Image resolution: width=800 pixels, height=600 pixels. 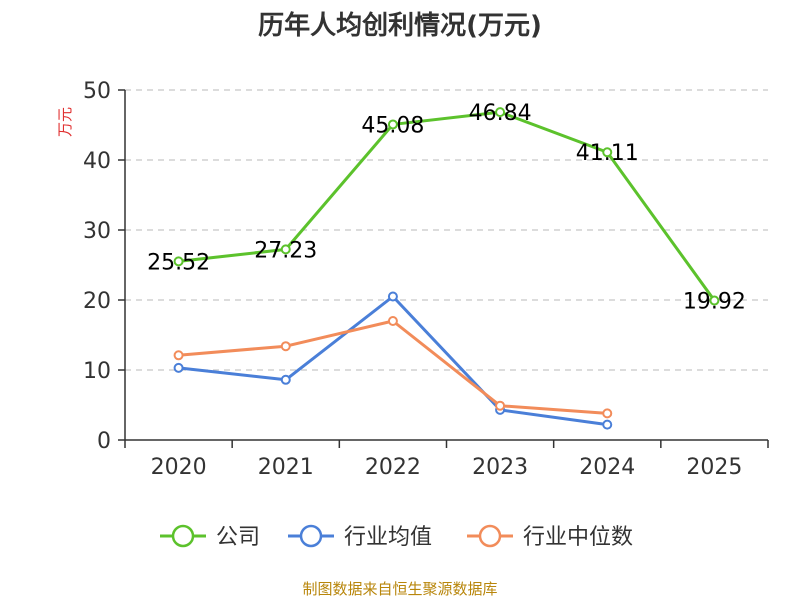 What do you see at coordinates (178, 367) in the screenshot?
I see `series-1-point-2020` at bounding box center [178, 367].